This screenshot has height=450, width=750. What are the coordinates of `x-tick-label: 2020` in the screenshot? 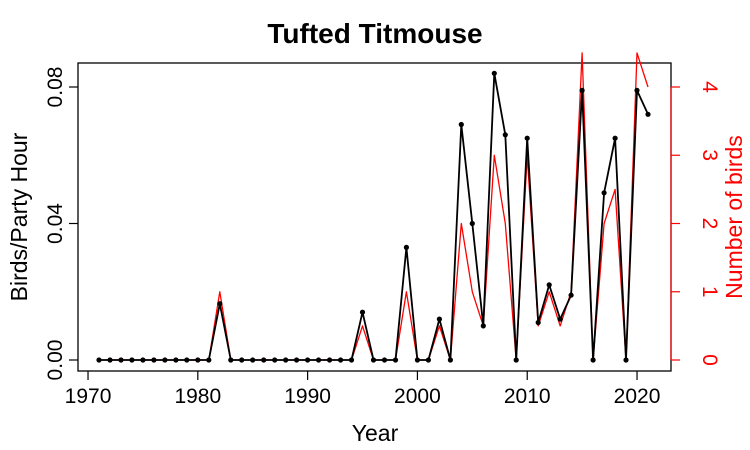 It's located at (637, 396).